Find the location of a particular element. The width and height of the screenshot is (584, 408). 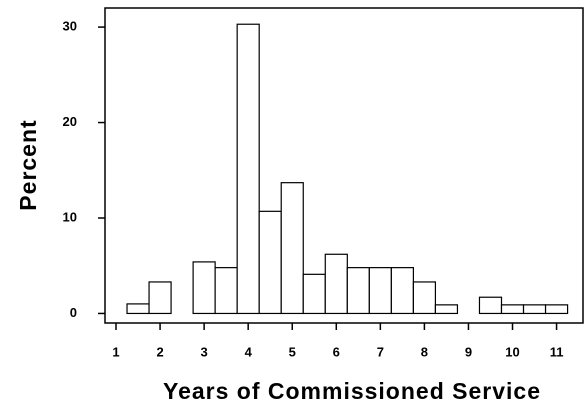

x-tick-label: 8 is located at coordinates (424, 351).